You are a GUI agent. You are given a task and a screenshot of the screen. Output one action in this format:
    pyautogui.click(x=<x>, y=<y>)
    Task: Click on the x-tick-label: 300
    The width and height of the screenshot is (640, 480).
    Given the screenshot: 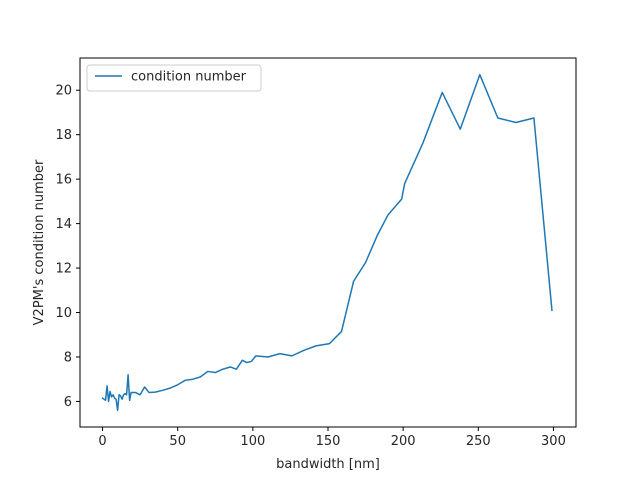 What is the action you would take?
    pyautogui.click(x=553, y=441)
    